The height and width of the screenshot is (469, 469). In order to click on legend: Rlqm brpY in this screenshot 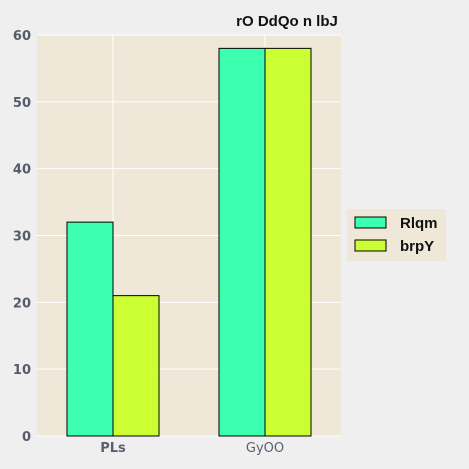, I will do `click(396, 235)`.